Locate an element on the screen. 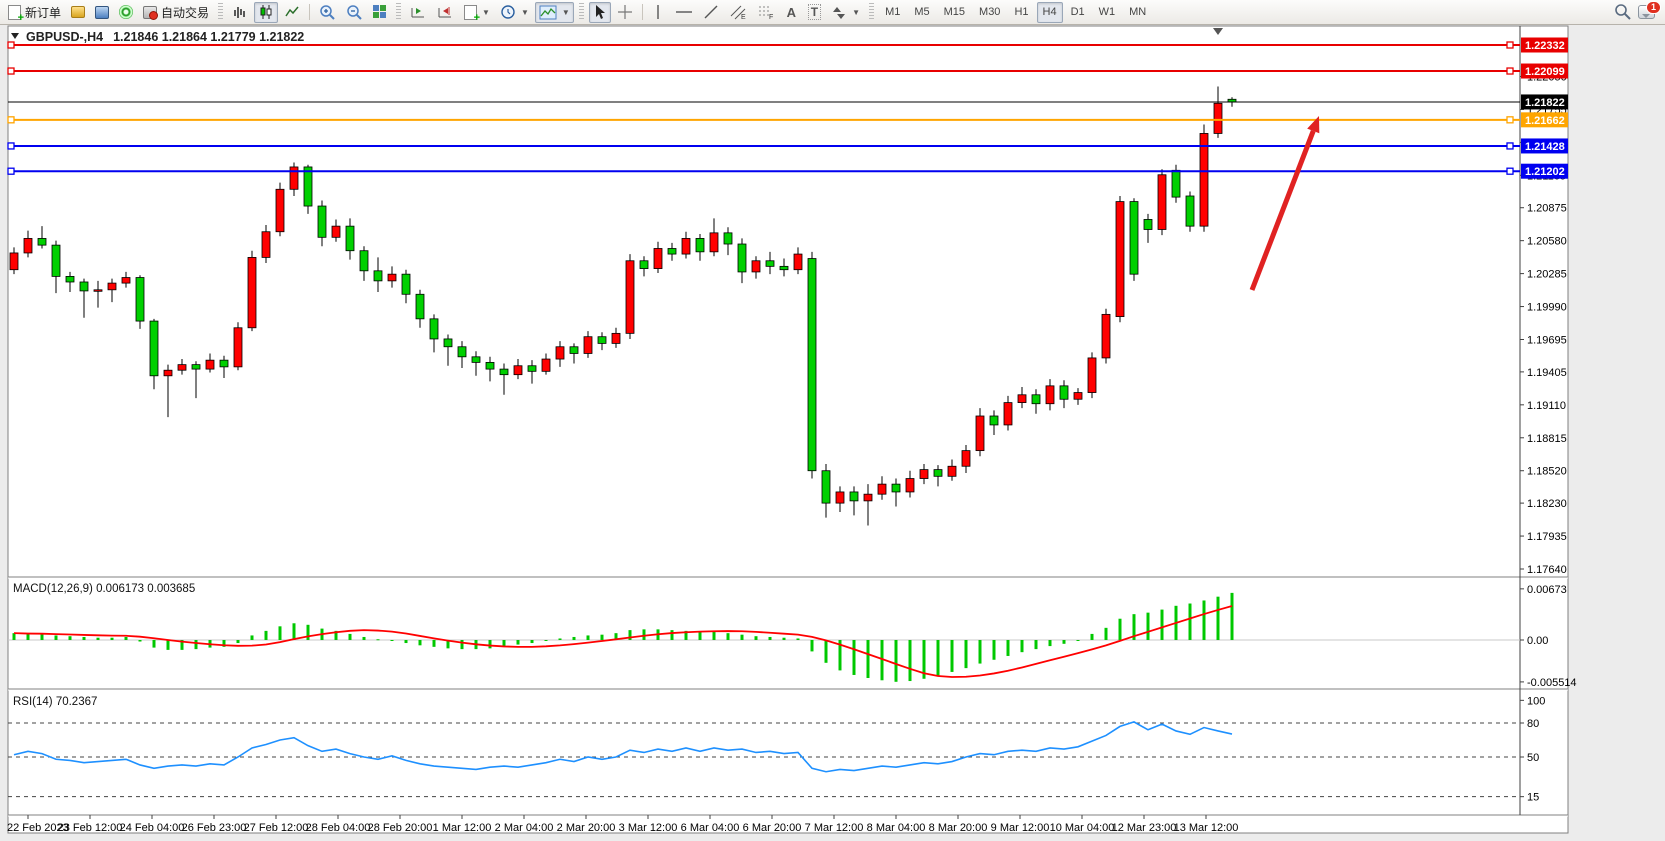  macd-signal-line is located at coordinates (623, 641).